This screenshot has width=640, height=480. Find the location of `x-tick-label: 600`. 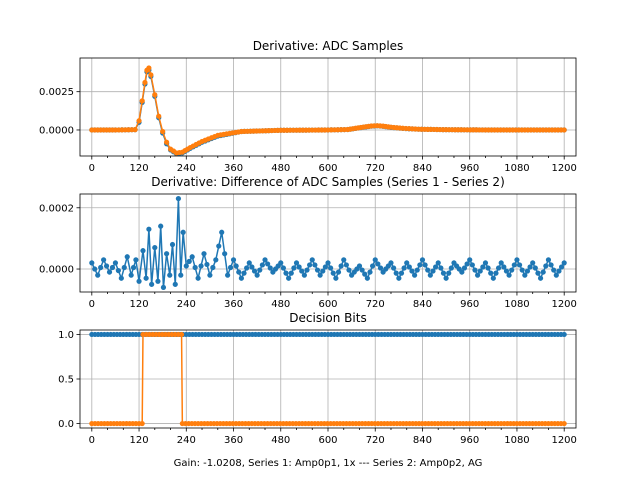

x-tick-label: 600 is located at coordinates (327, 304).